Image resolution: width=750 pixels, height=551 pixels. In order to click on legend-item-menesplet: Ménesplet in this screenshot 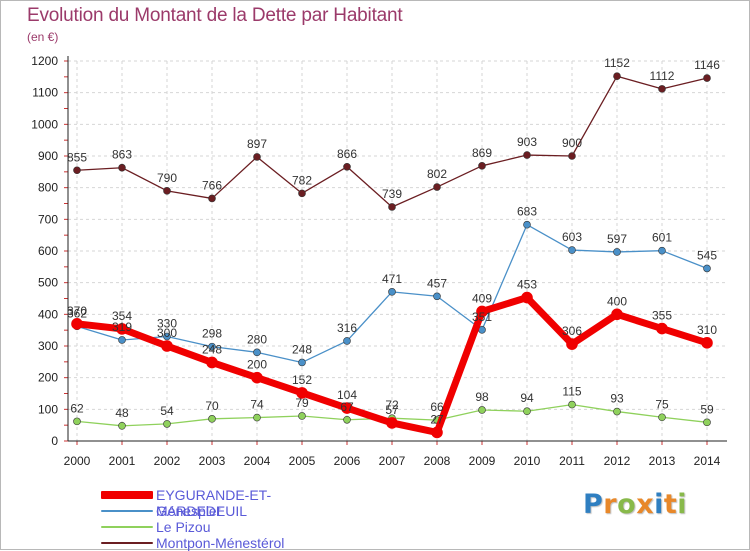, I will do `click(231, 511)`.